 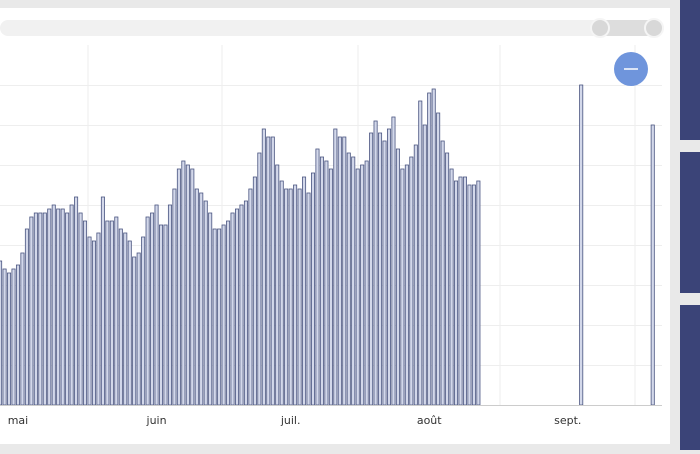 I want to click on range-slider-track, so click(x=332, y=28).